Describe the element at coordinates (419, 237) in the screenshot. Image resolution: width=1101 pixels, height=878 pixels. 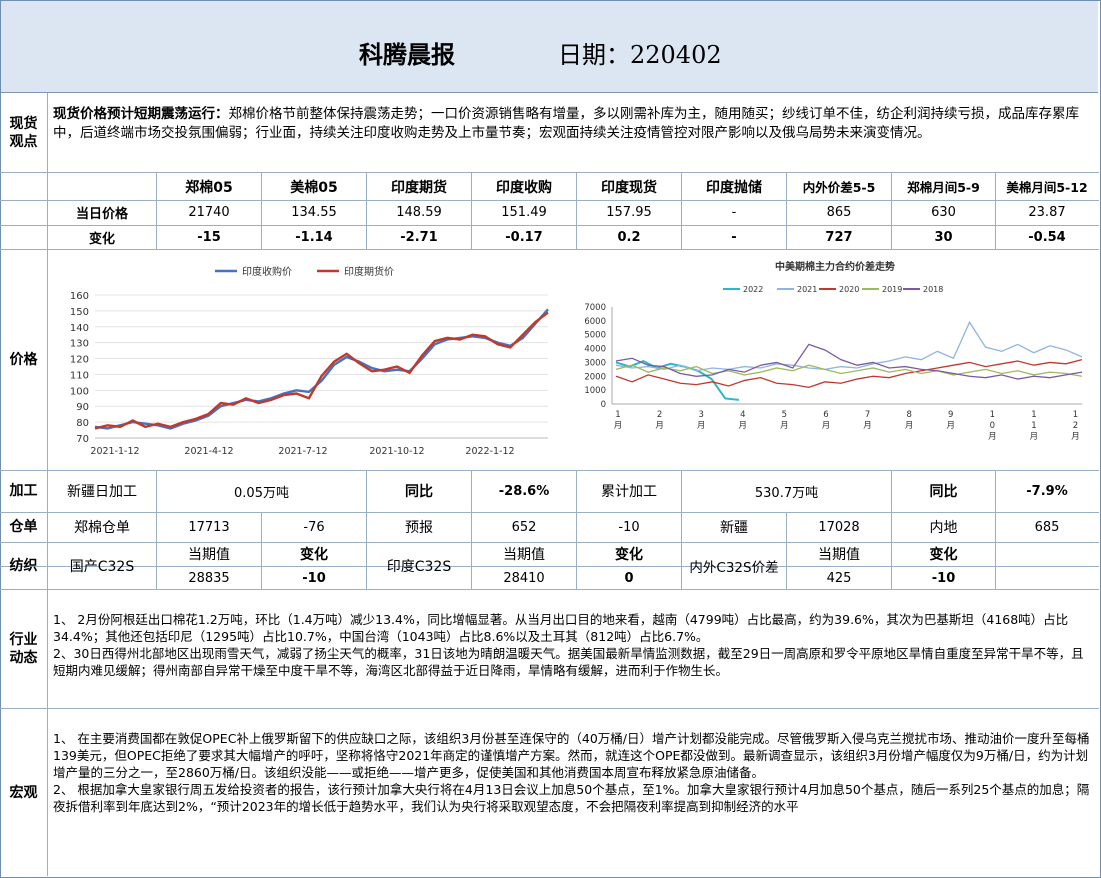
I see `change-value-2: -2.71` at that location.